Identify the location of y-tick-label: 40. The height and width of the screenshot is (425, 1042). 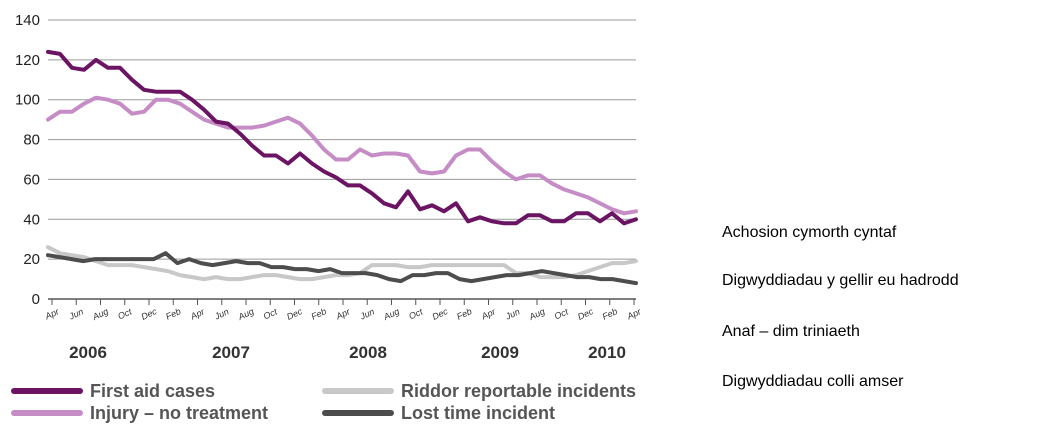
(31, 219).